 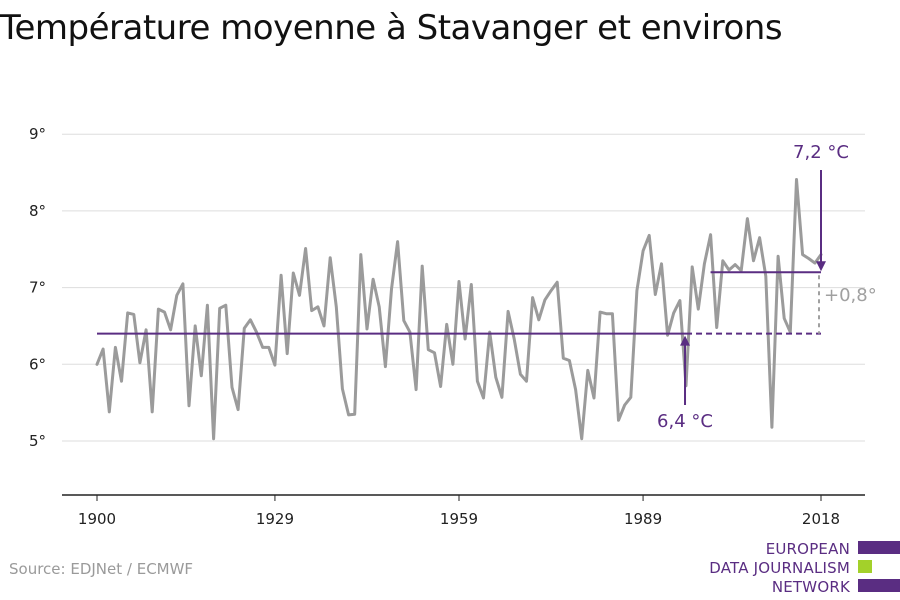 I want to click on x-tick-label: 1959, so click(x=459, y=519).